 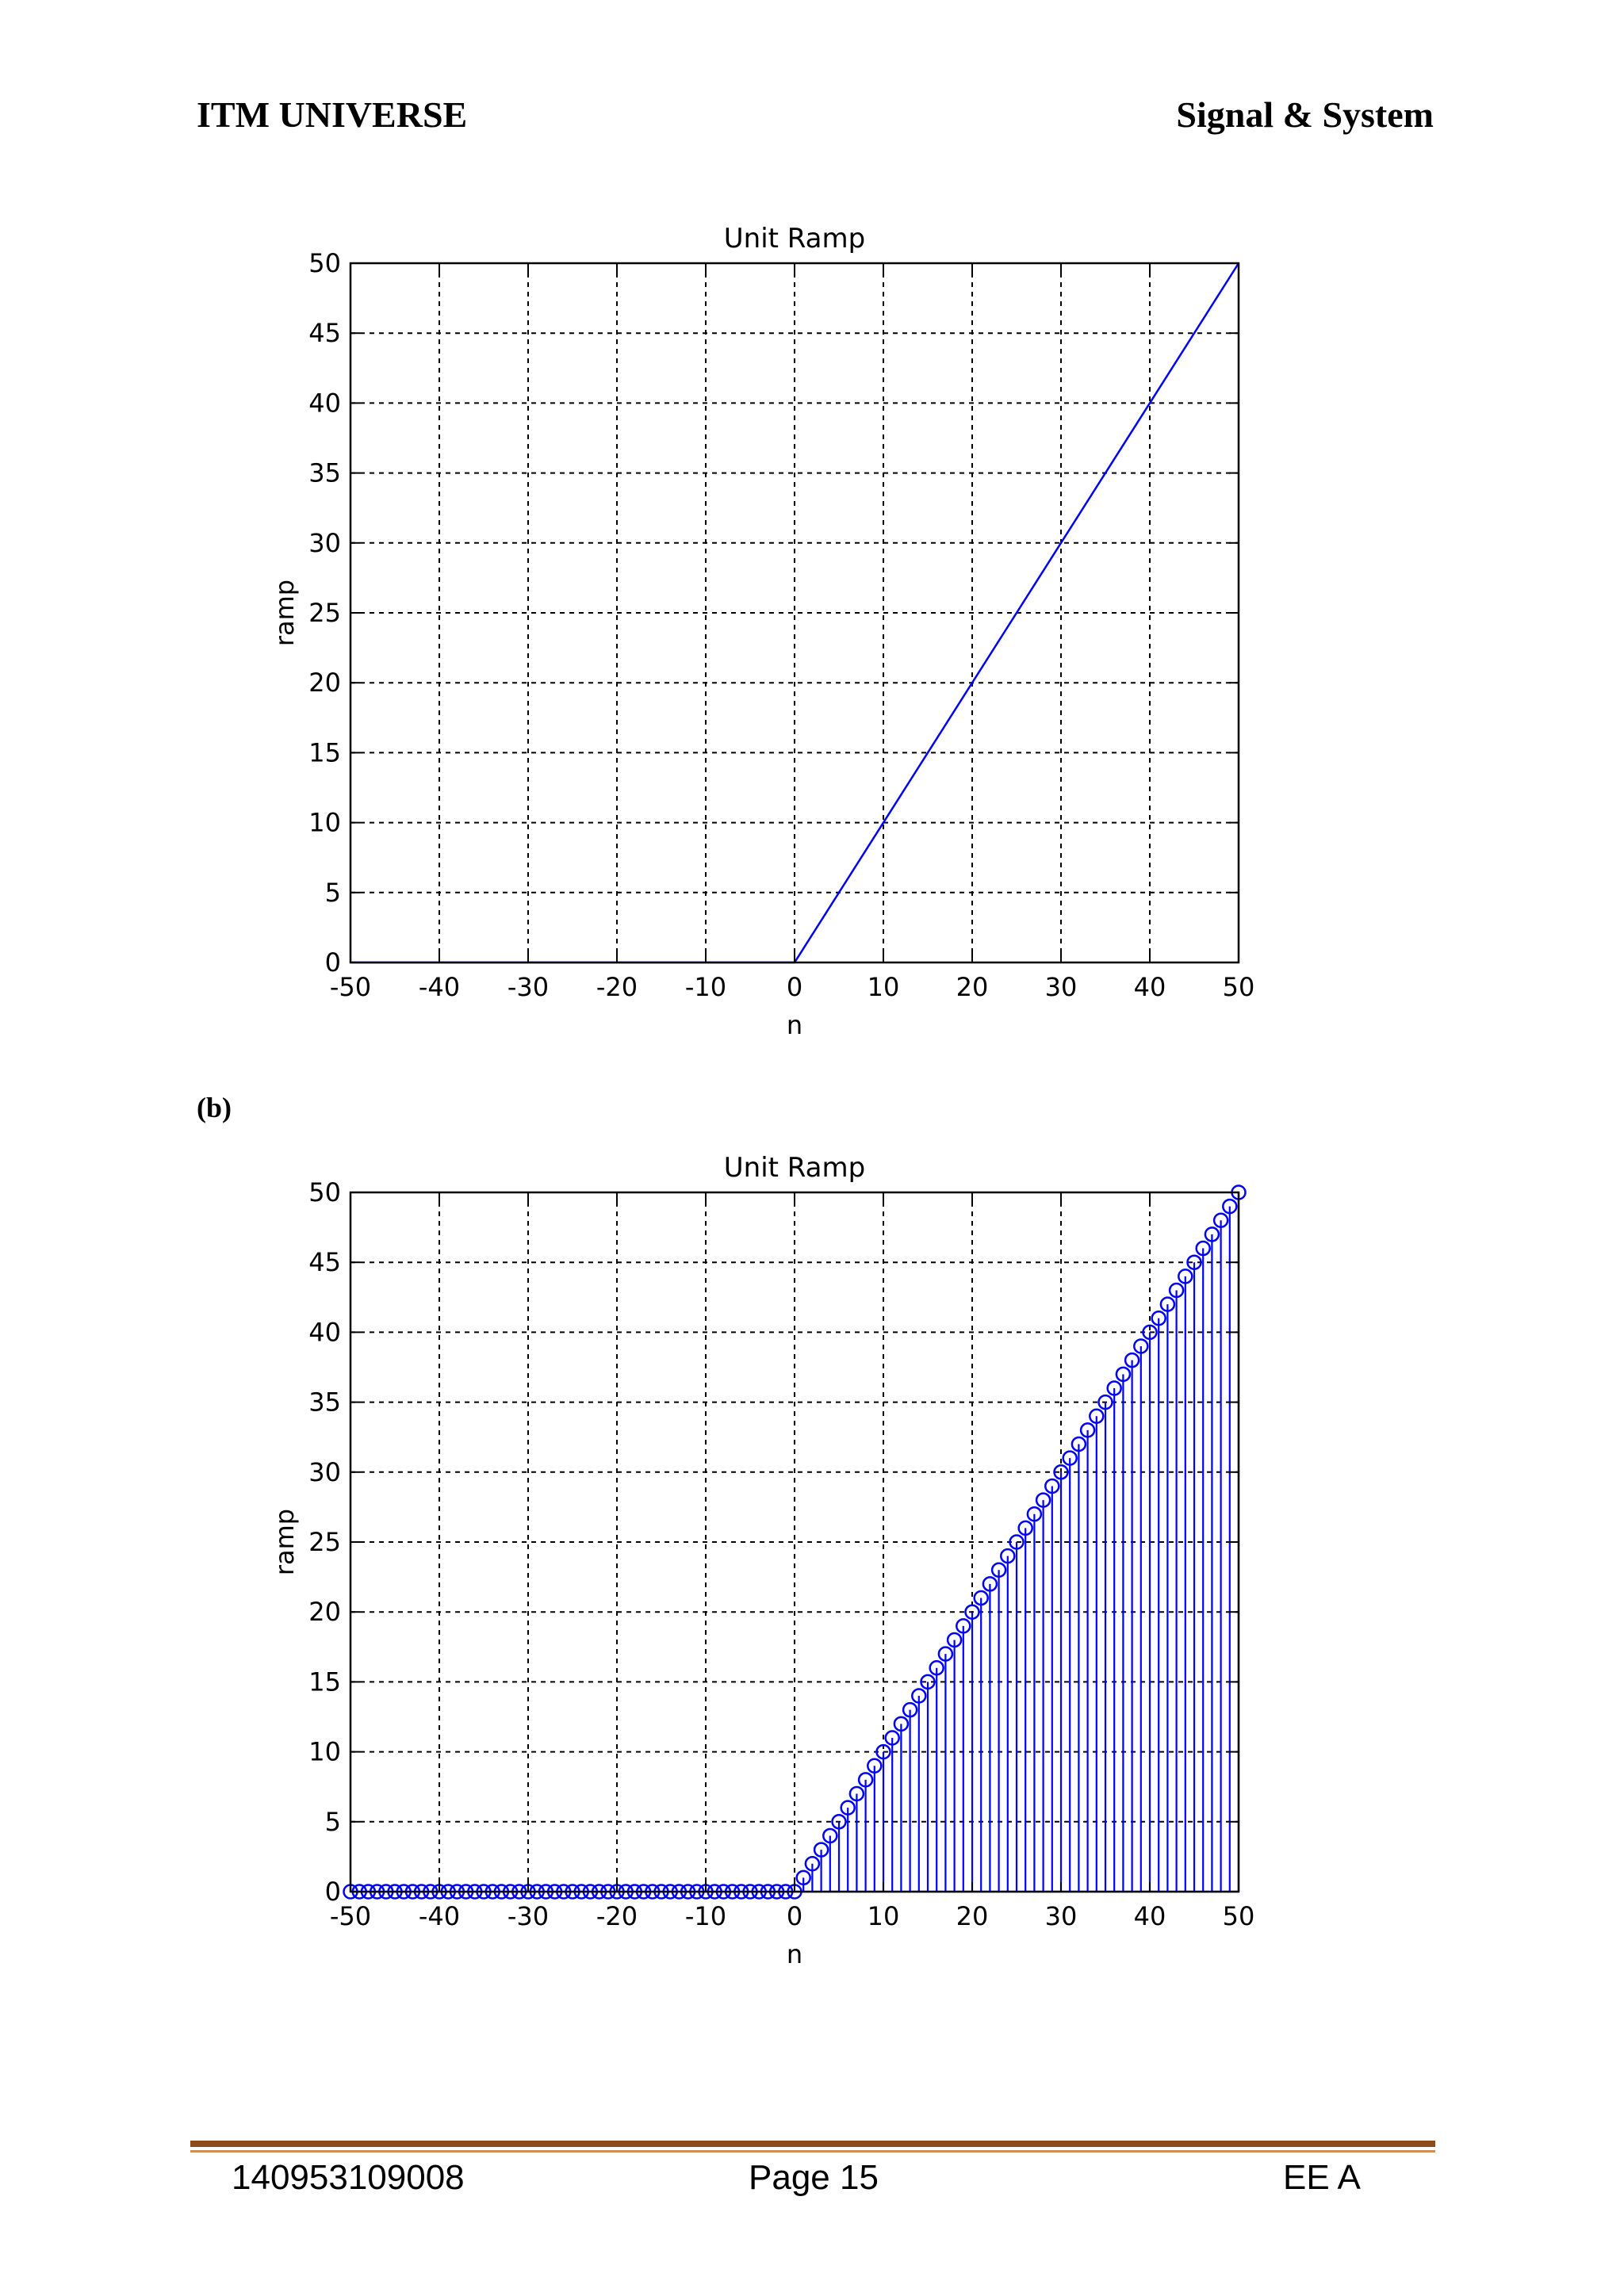 What do you see at coordinates (814, 2178) in the screenshot?
I see `footer-page-number: Page 15` at bounding box center [814, 2178].